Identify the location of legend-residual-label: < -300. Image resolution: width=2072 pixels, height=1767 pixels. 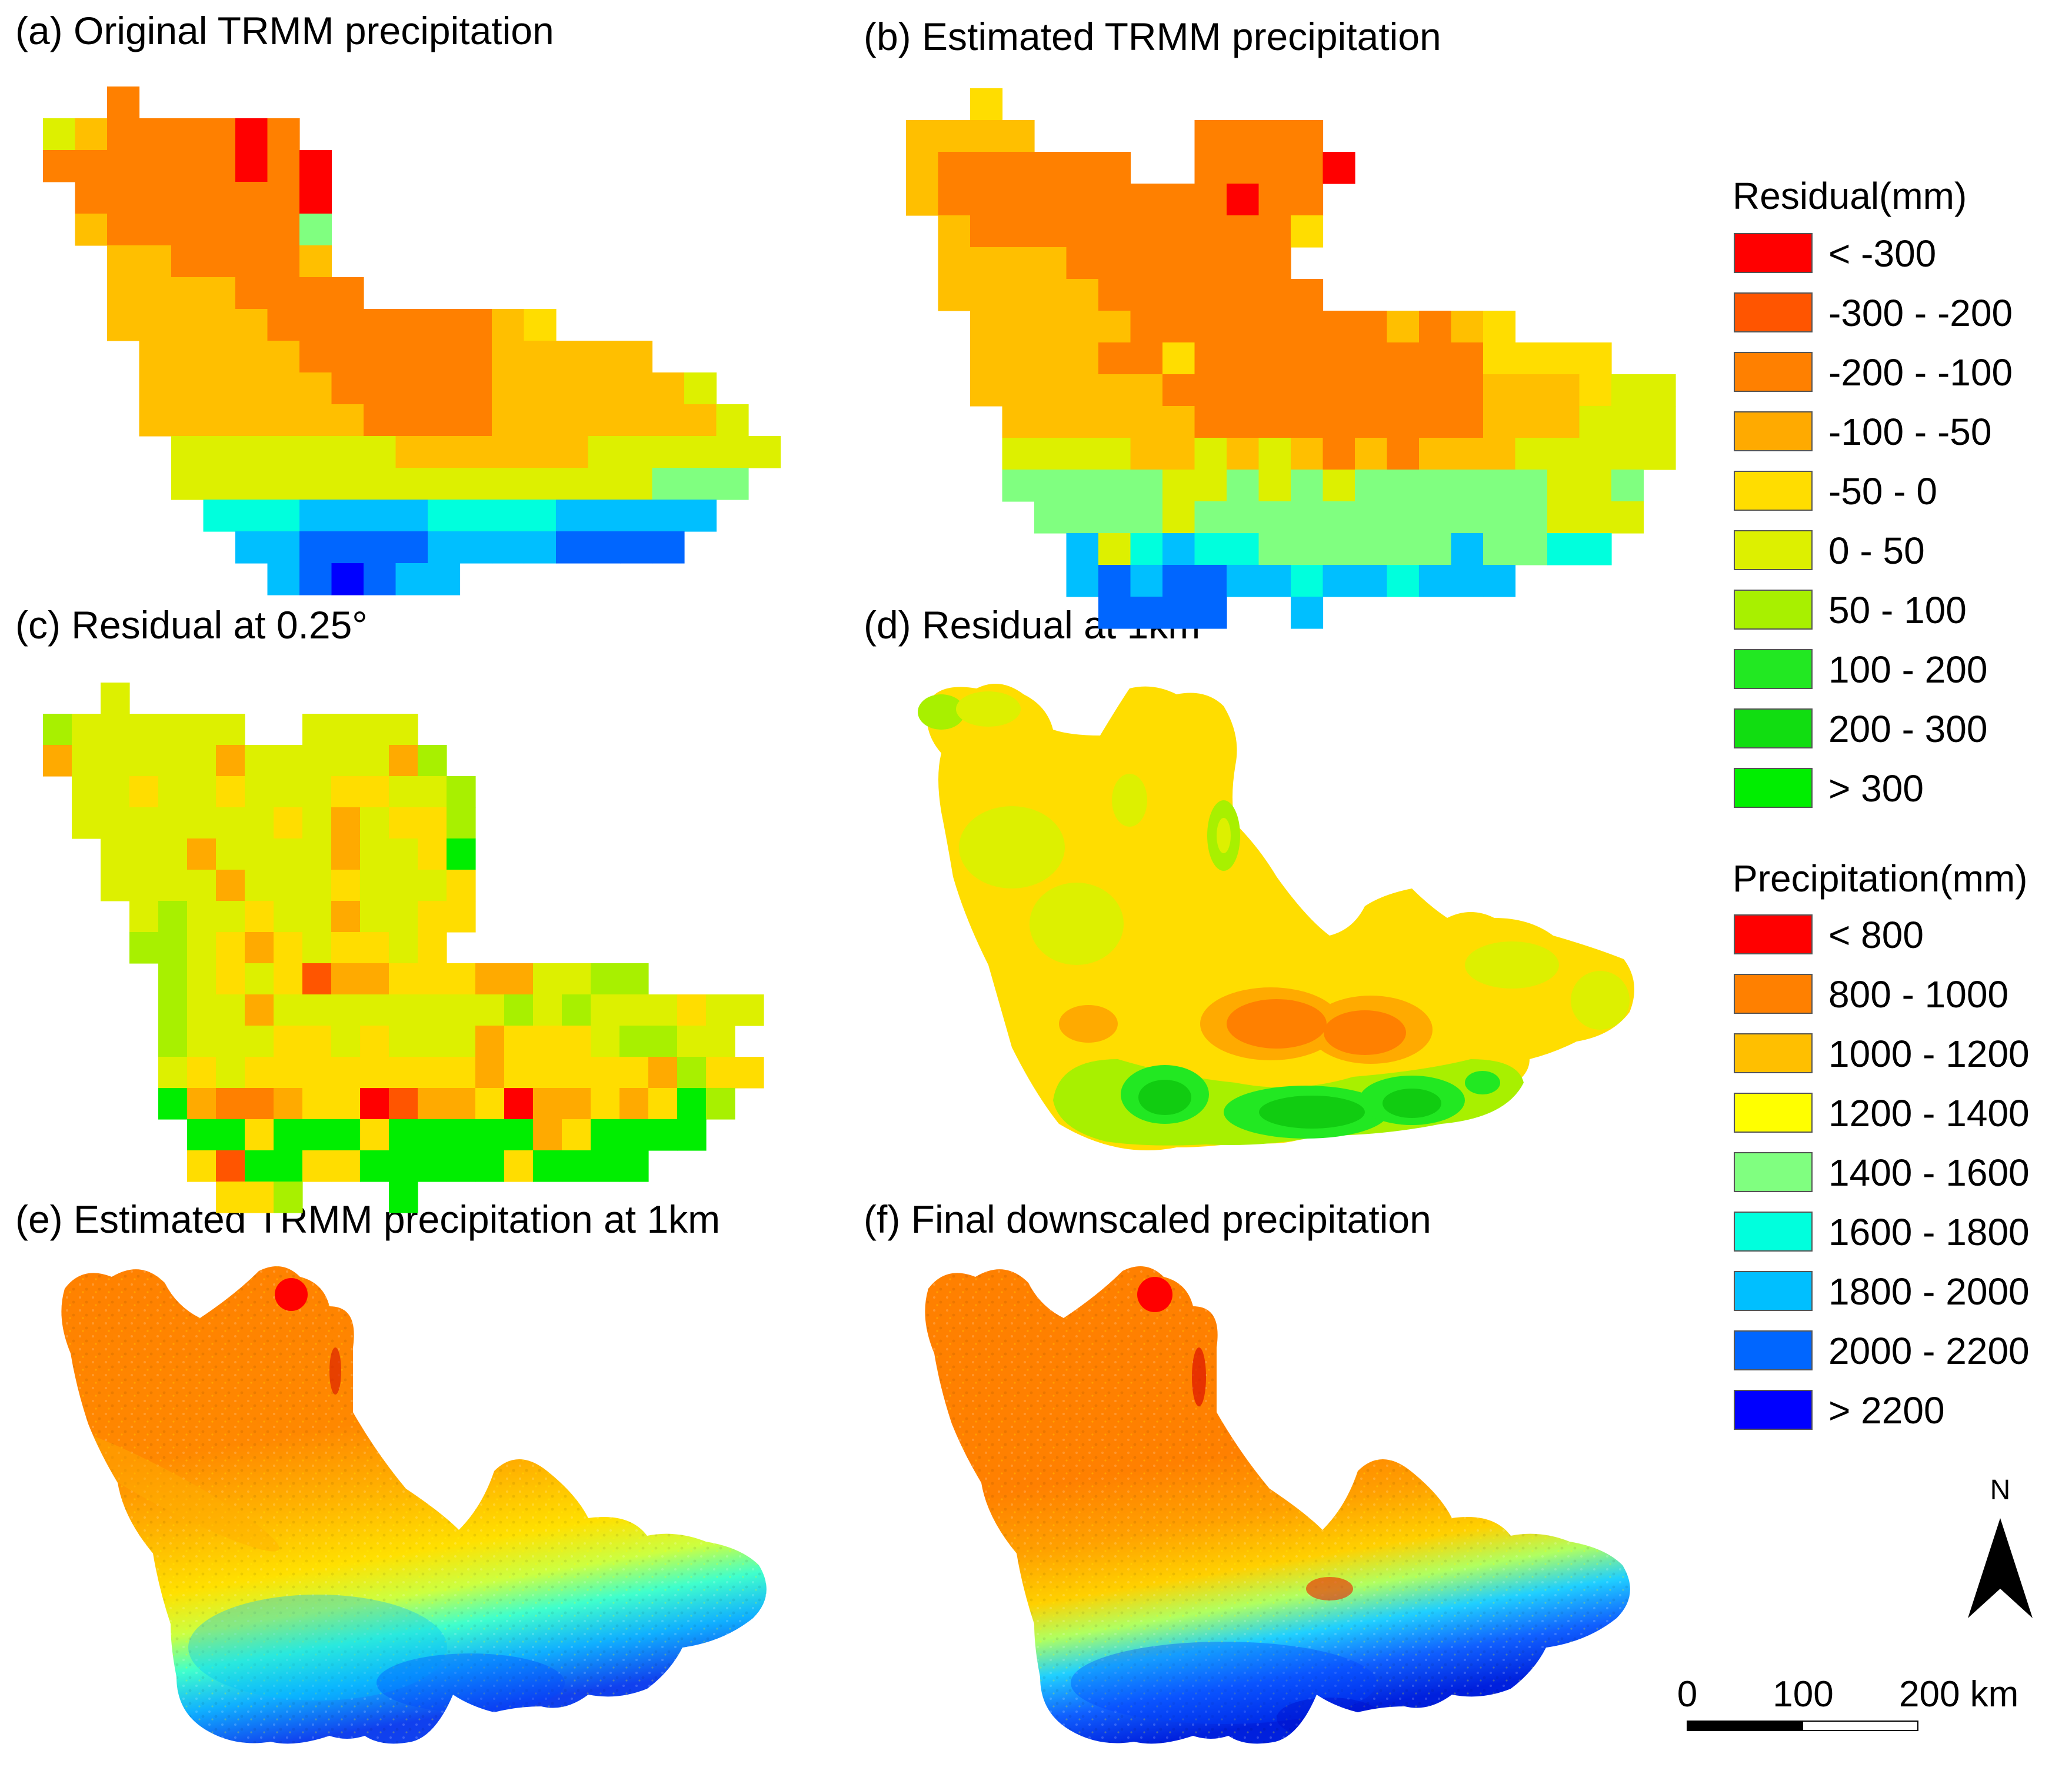
(1882, 253).